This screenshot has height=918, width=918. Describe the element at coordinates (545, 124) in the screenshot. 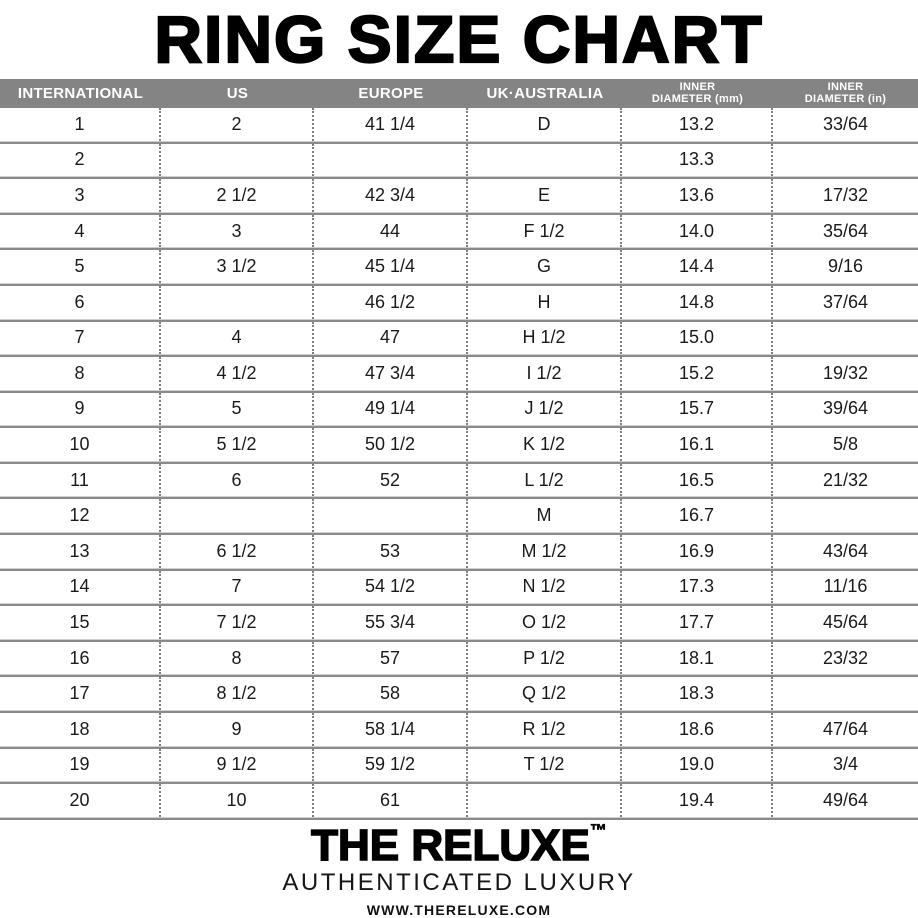

I see `table-cell: D` at that location.